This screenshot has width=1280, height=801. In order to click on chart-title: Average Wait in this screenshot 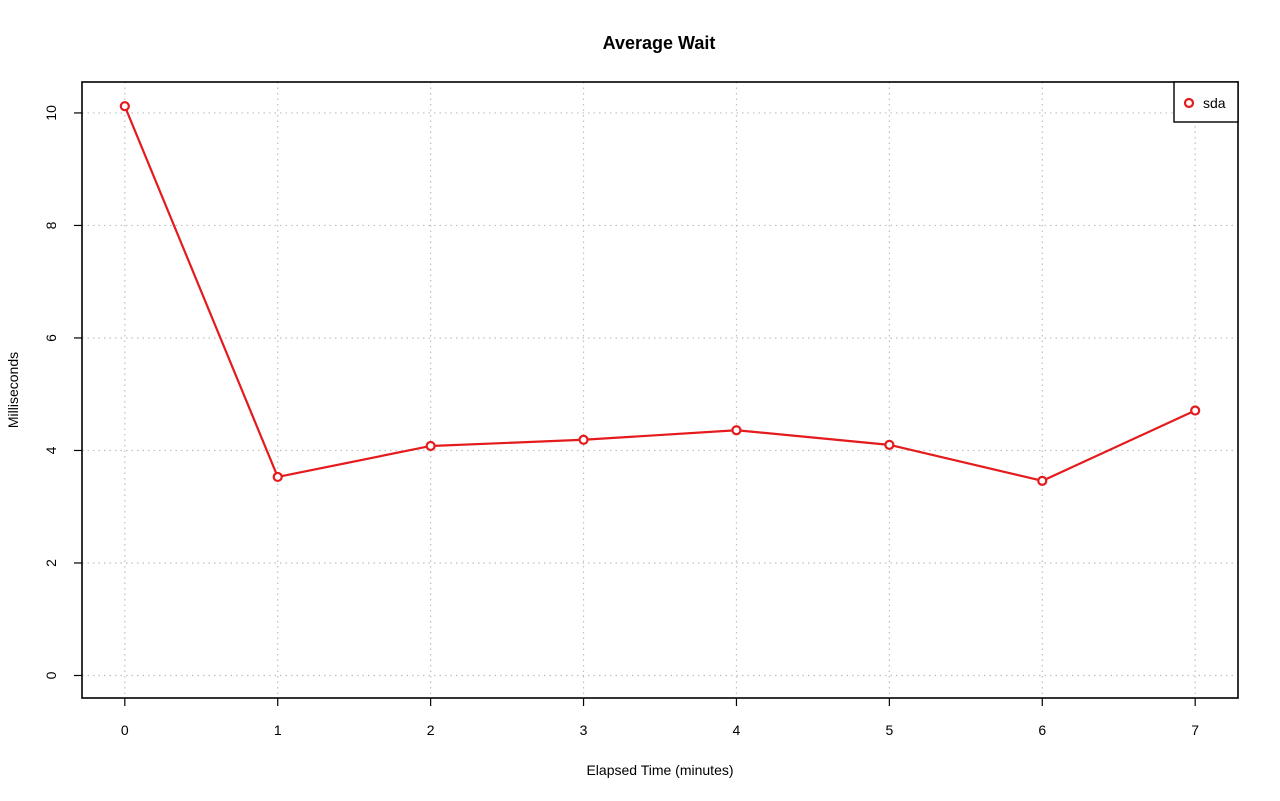, I will do `click(659, 43)`.